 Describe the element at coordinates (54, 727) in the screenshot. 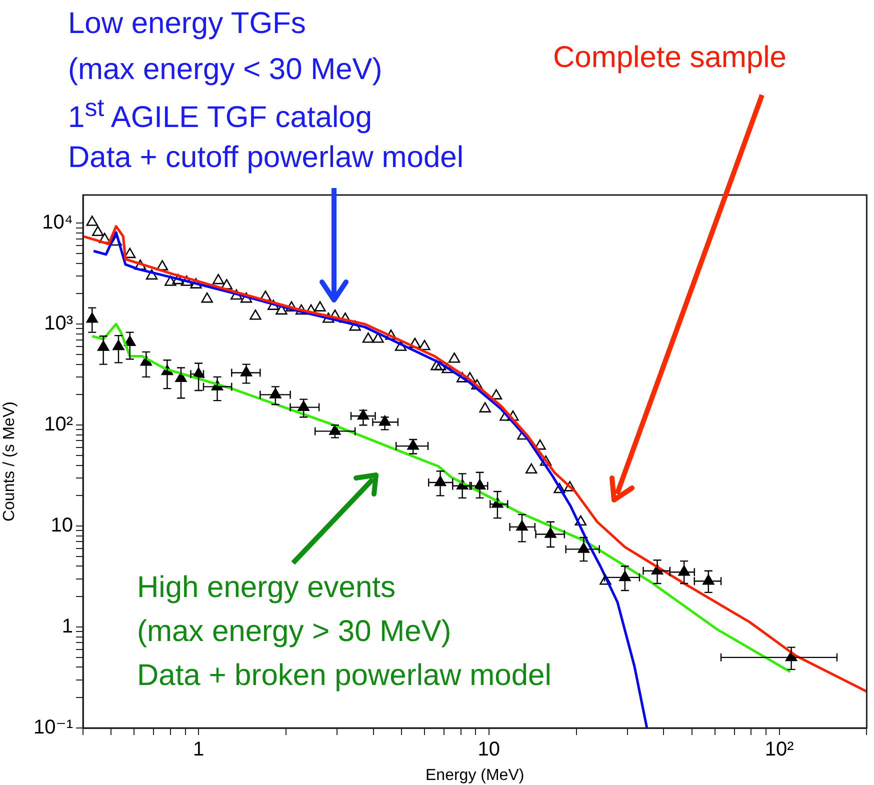

I see `y-tick-label: 10⁻¹` at that location.